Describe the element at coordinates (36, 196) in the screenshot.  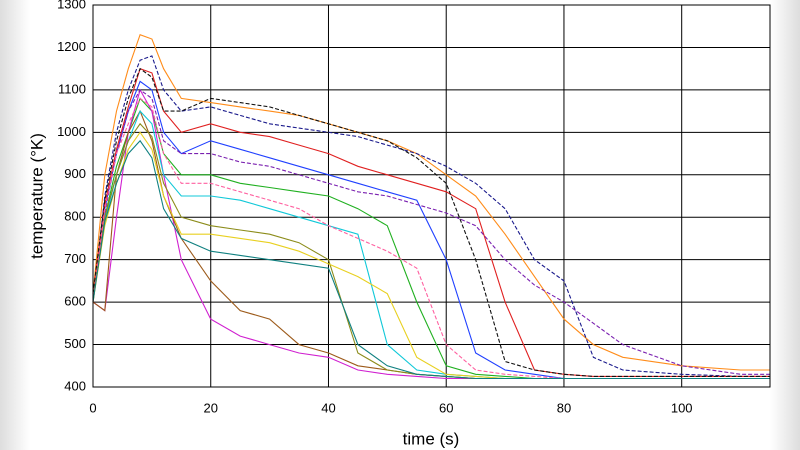
I see `y-axis-label: temperature (°K)` at that location.